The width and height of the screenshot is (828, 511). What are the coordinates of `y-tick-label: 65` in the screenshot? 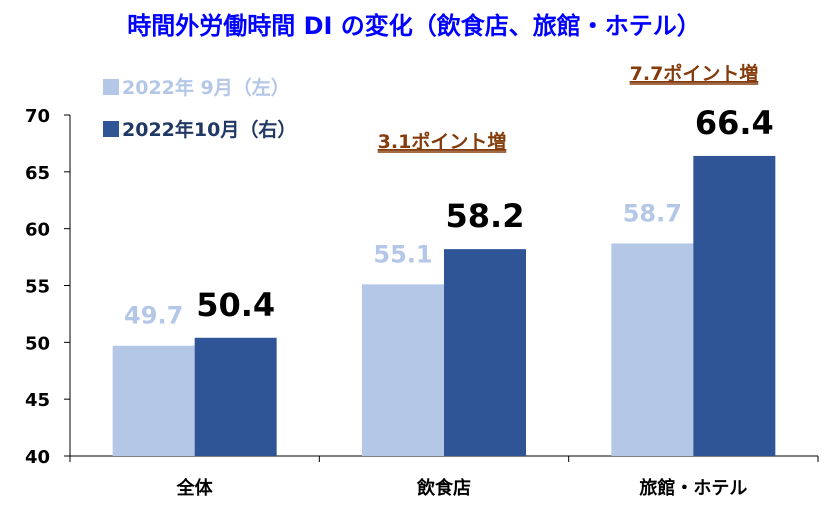 It's located at (37, 173).